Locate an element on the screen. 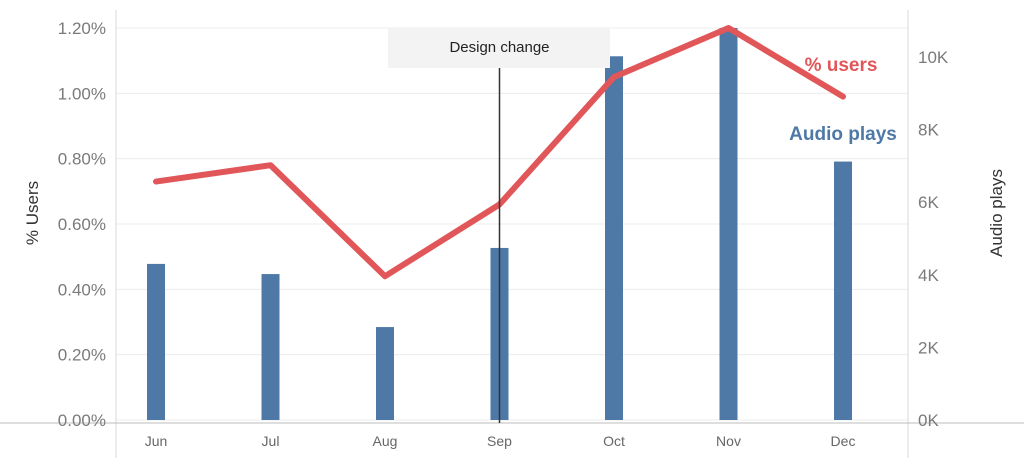  left-tick-label: 0.40% is located at coordinates (82, 289).